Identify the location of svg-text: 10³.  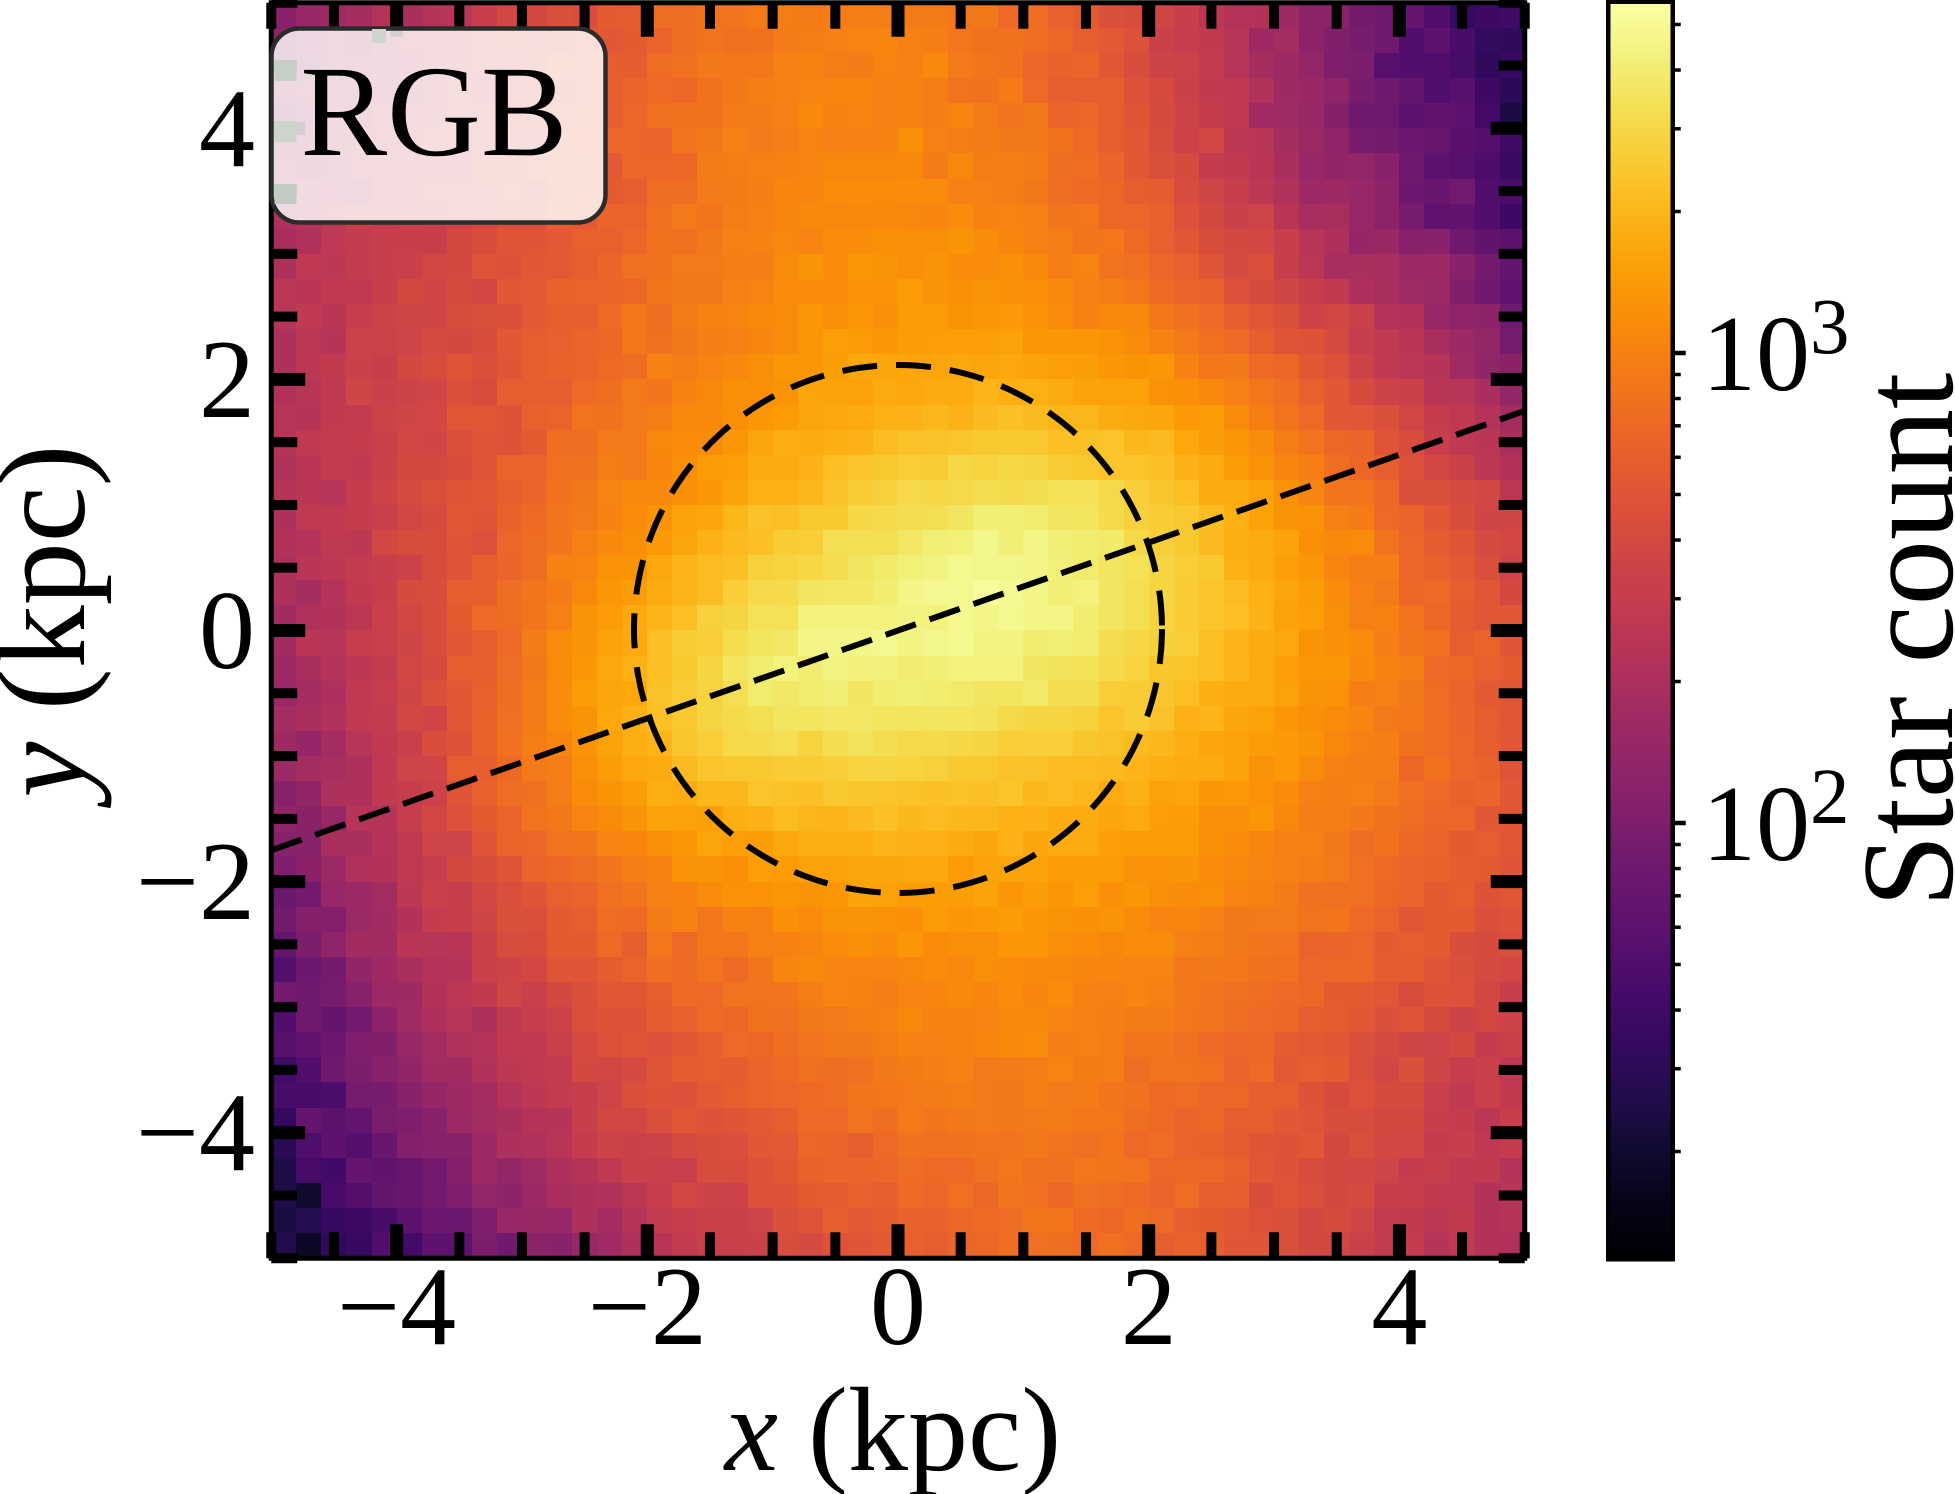
(1776, 349).